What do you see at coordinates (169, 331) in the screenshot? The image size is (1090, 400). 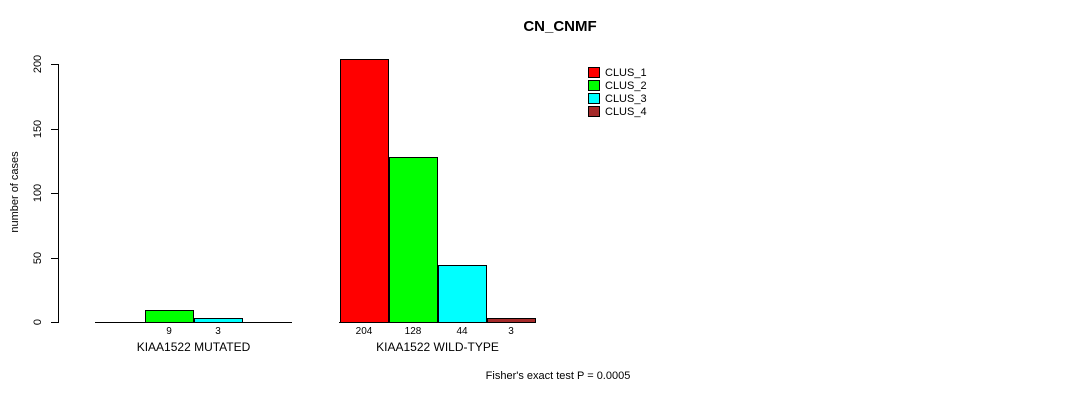 I see `bar-value-label: 9` at bounding box center [169, 331].